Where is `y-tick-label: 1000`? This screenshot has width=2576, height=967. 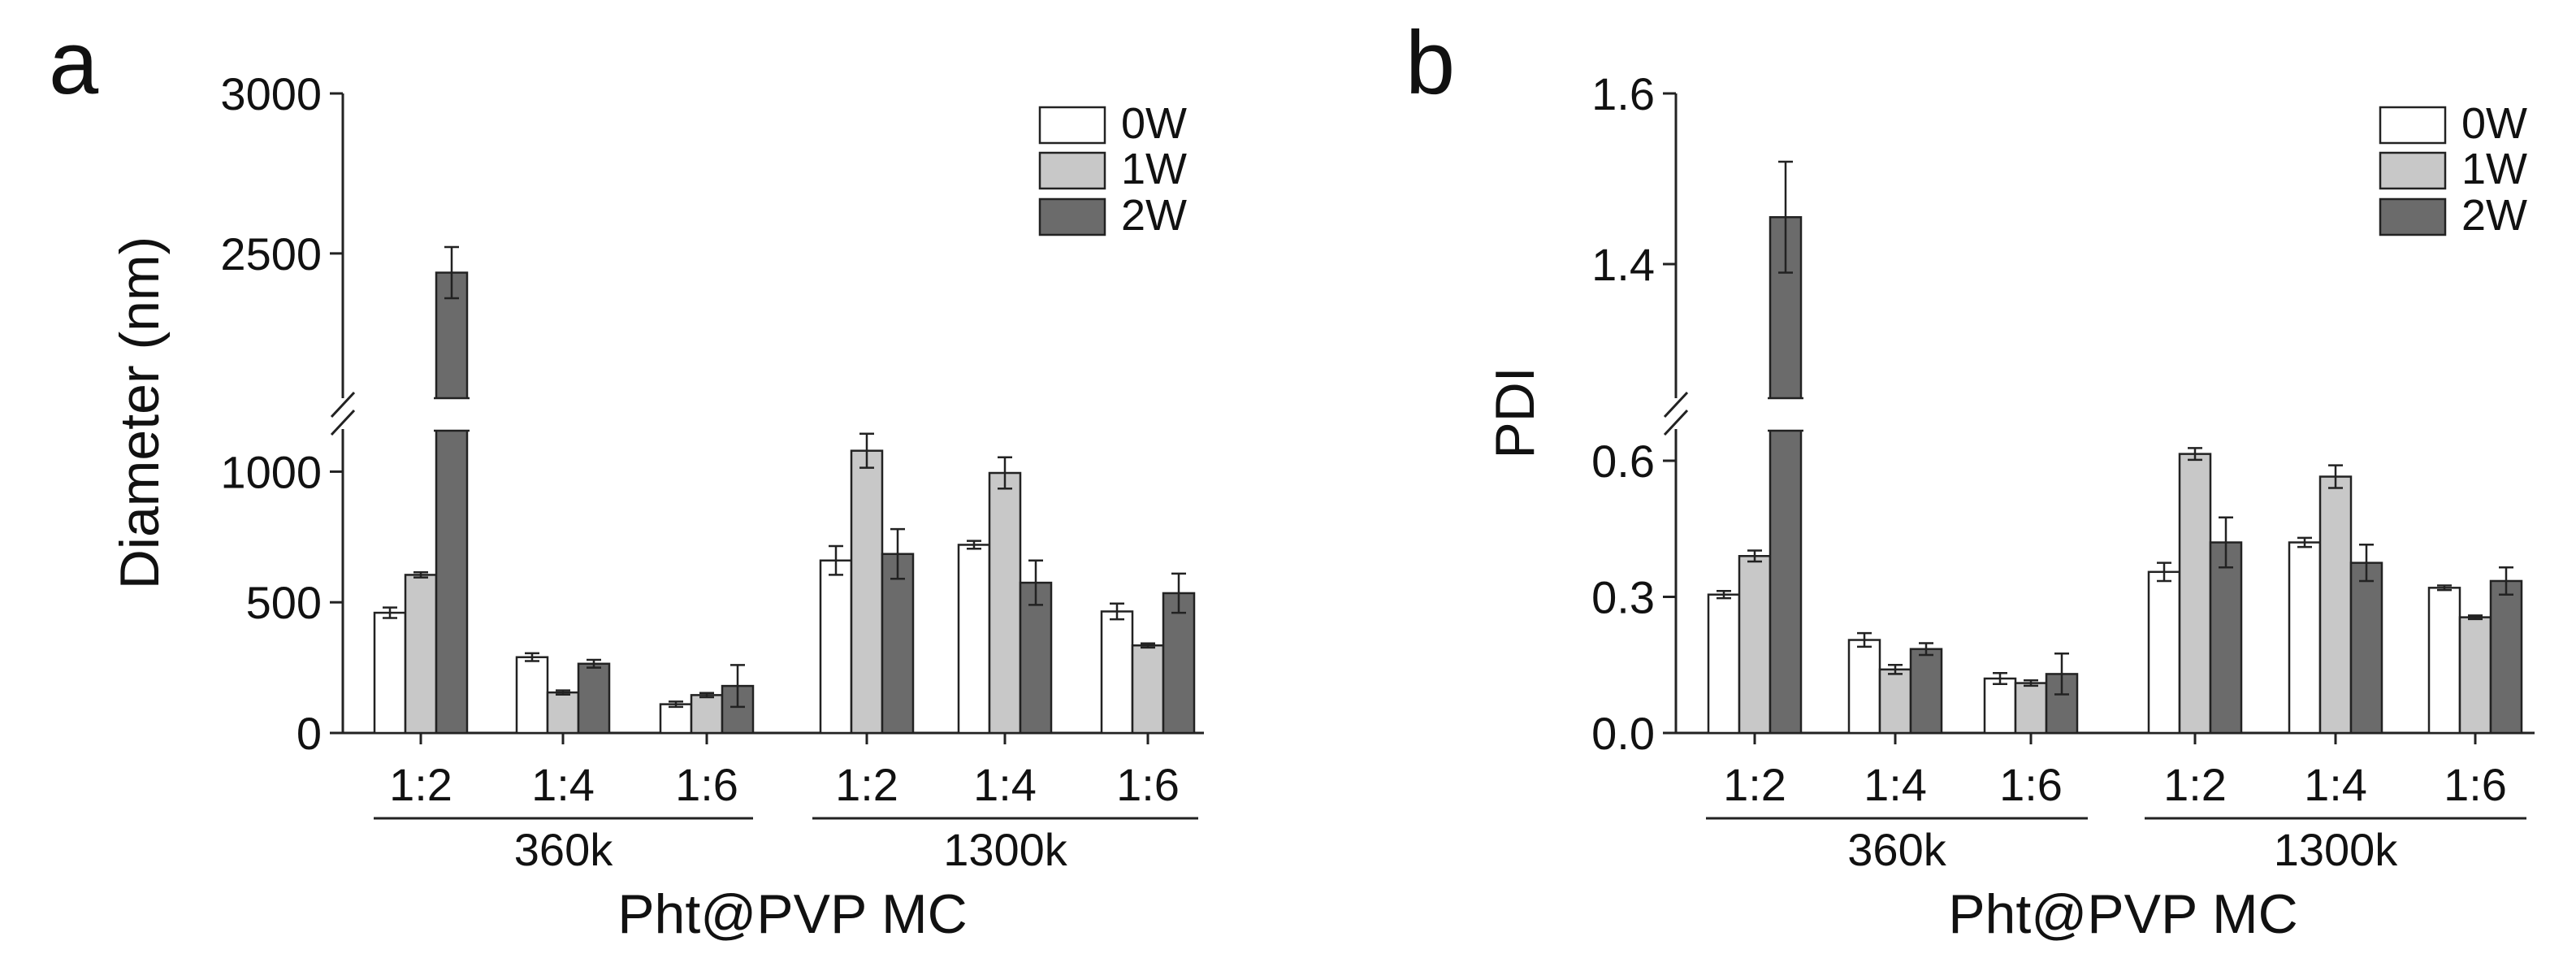
y-tick-label: 1000 is located at coordinates (271, 472).